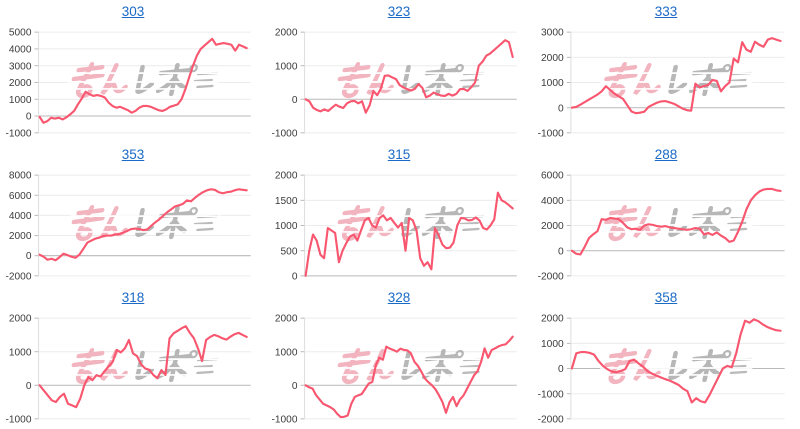 This screenshot has height=429, width=800. I want to click on chart-cell: 328 2000 1000 0 -1000, so click(399, 357).